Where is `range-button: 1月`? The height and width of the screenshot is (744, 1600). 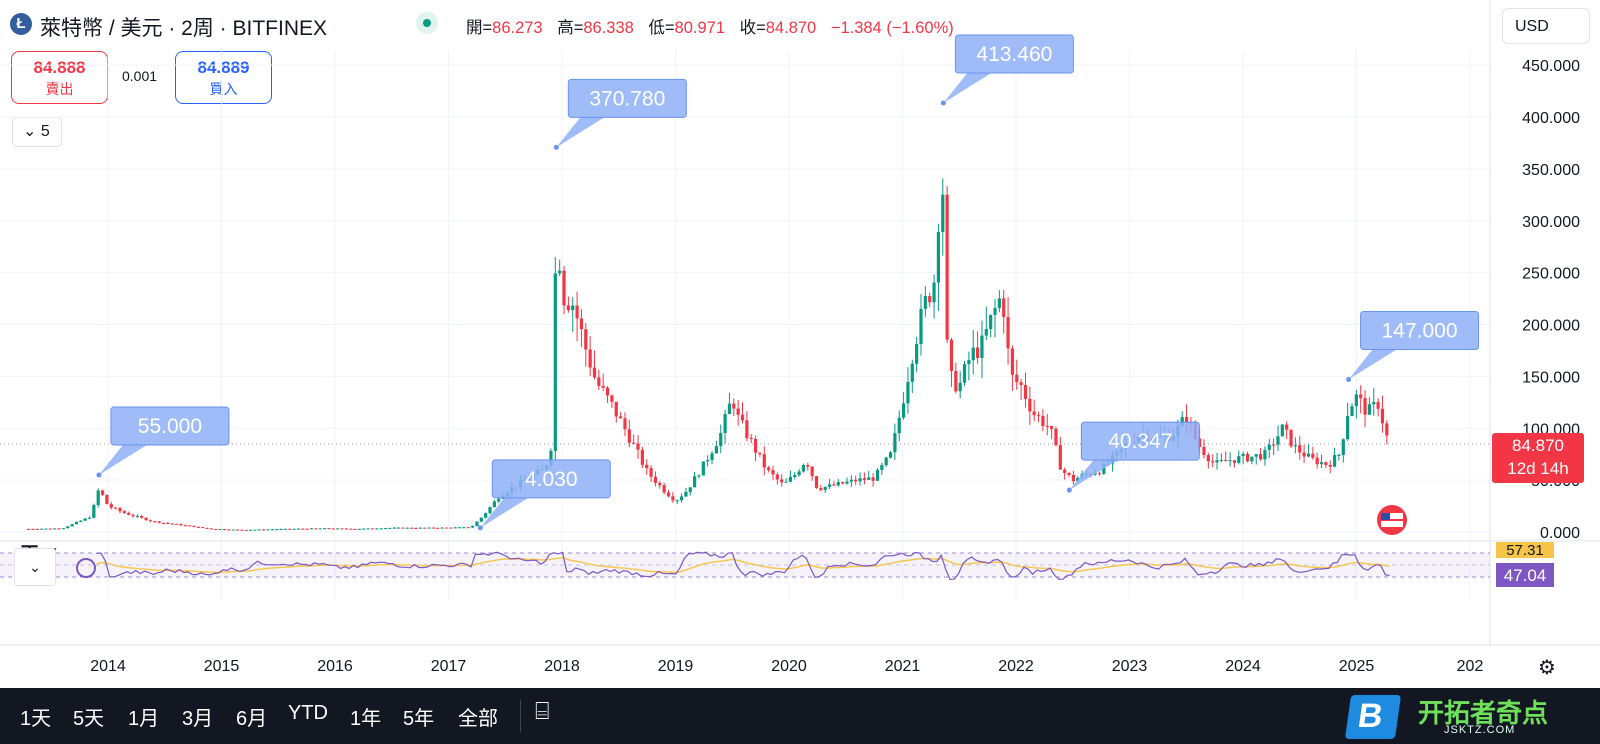
range-button: 1月 is located at coordinates (144, 719).